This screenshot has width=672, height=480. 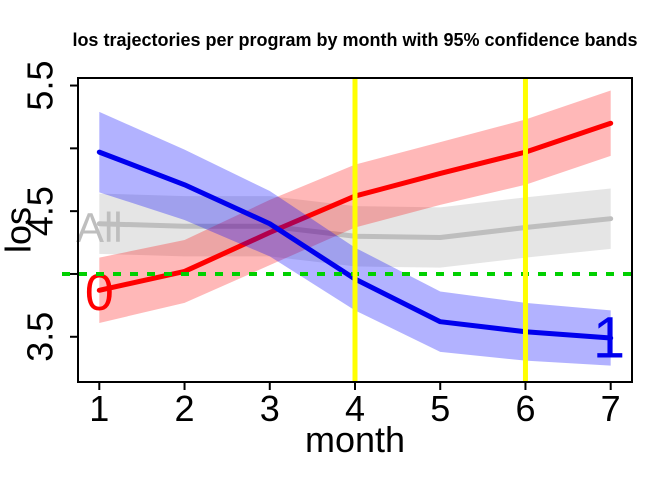 I want to click on series-label-program-1: 1, so click(x=609, y=338).